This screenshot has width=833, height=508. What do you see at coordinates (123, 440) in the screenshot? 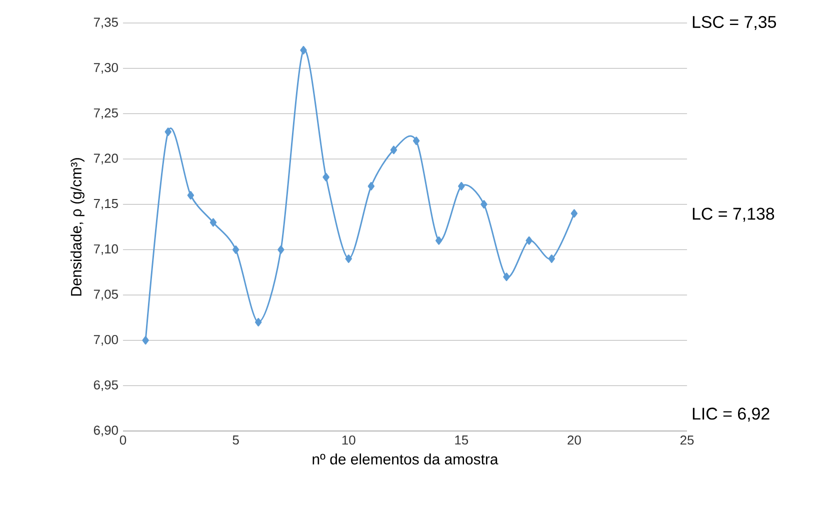
I see `x-tick-label: 0` at bounding box center [123, 440].